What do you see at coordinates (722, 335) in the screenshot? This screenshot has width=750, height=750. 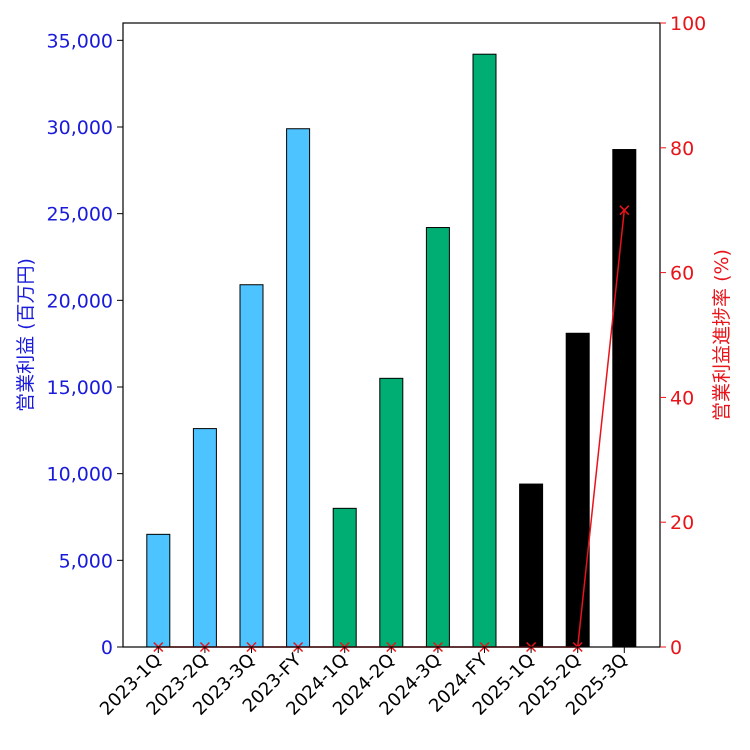 I see `y-axis-label-right: 営業利益進捗率 (%)` at bounding box center [722, 335].